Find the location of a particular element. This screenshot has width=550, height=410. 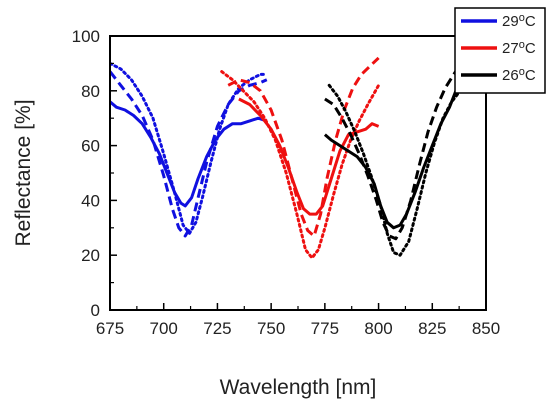

x-tick-label: 800 is located at coordinates (378, 328).